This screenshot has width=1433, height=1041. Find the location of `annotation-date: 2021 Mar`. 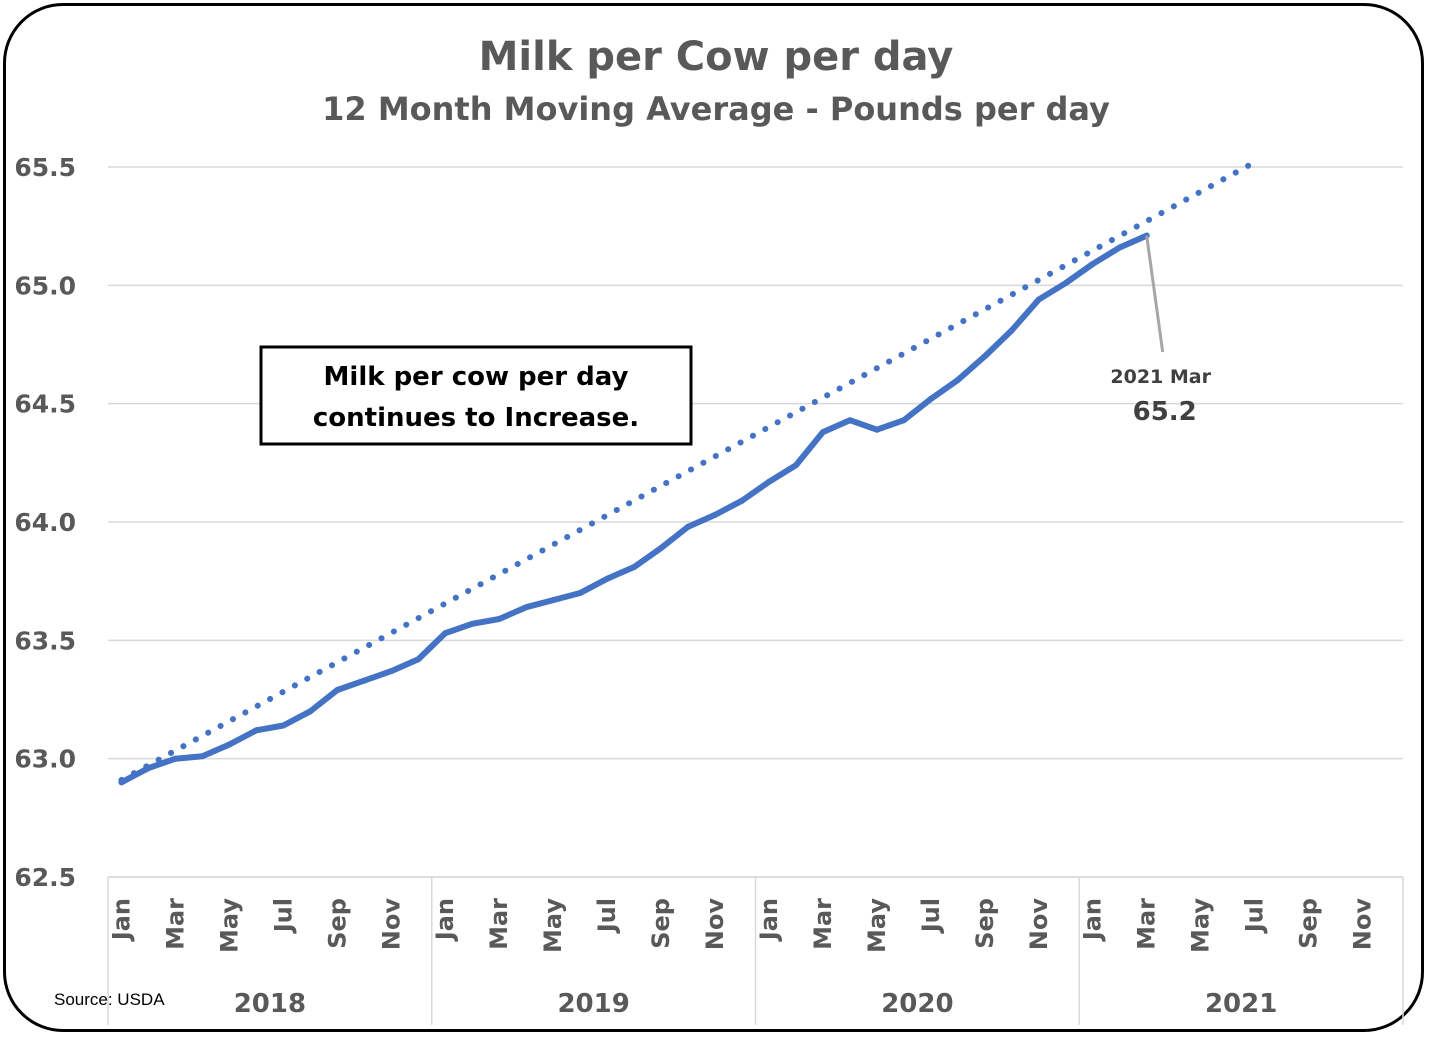

annotation-date: 2021 Mar is located at coordinates (1160, 377).